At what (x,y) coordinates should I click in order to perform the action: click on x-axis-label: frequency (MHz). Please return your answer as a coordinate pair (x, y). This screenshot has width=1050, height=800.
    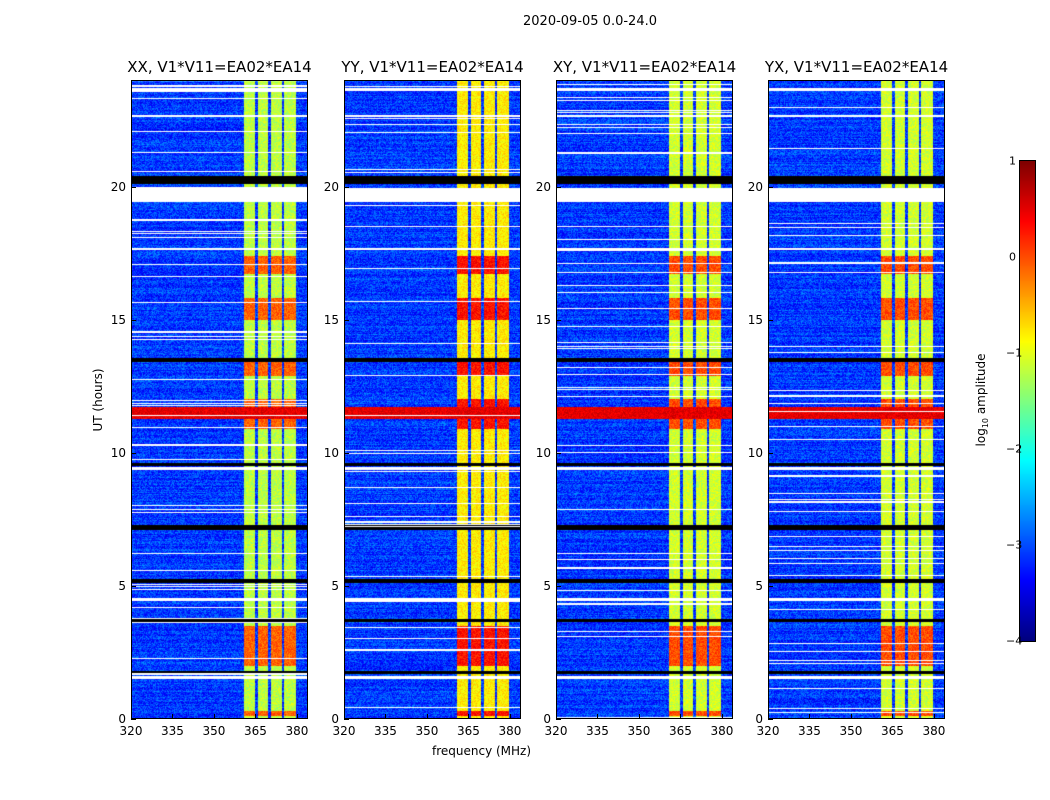
    Looking at the image, I should click on (482, 751).